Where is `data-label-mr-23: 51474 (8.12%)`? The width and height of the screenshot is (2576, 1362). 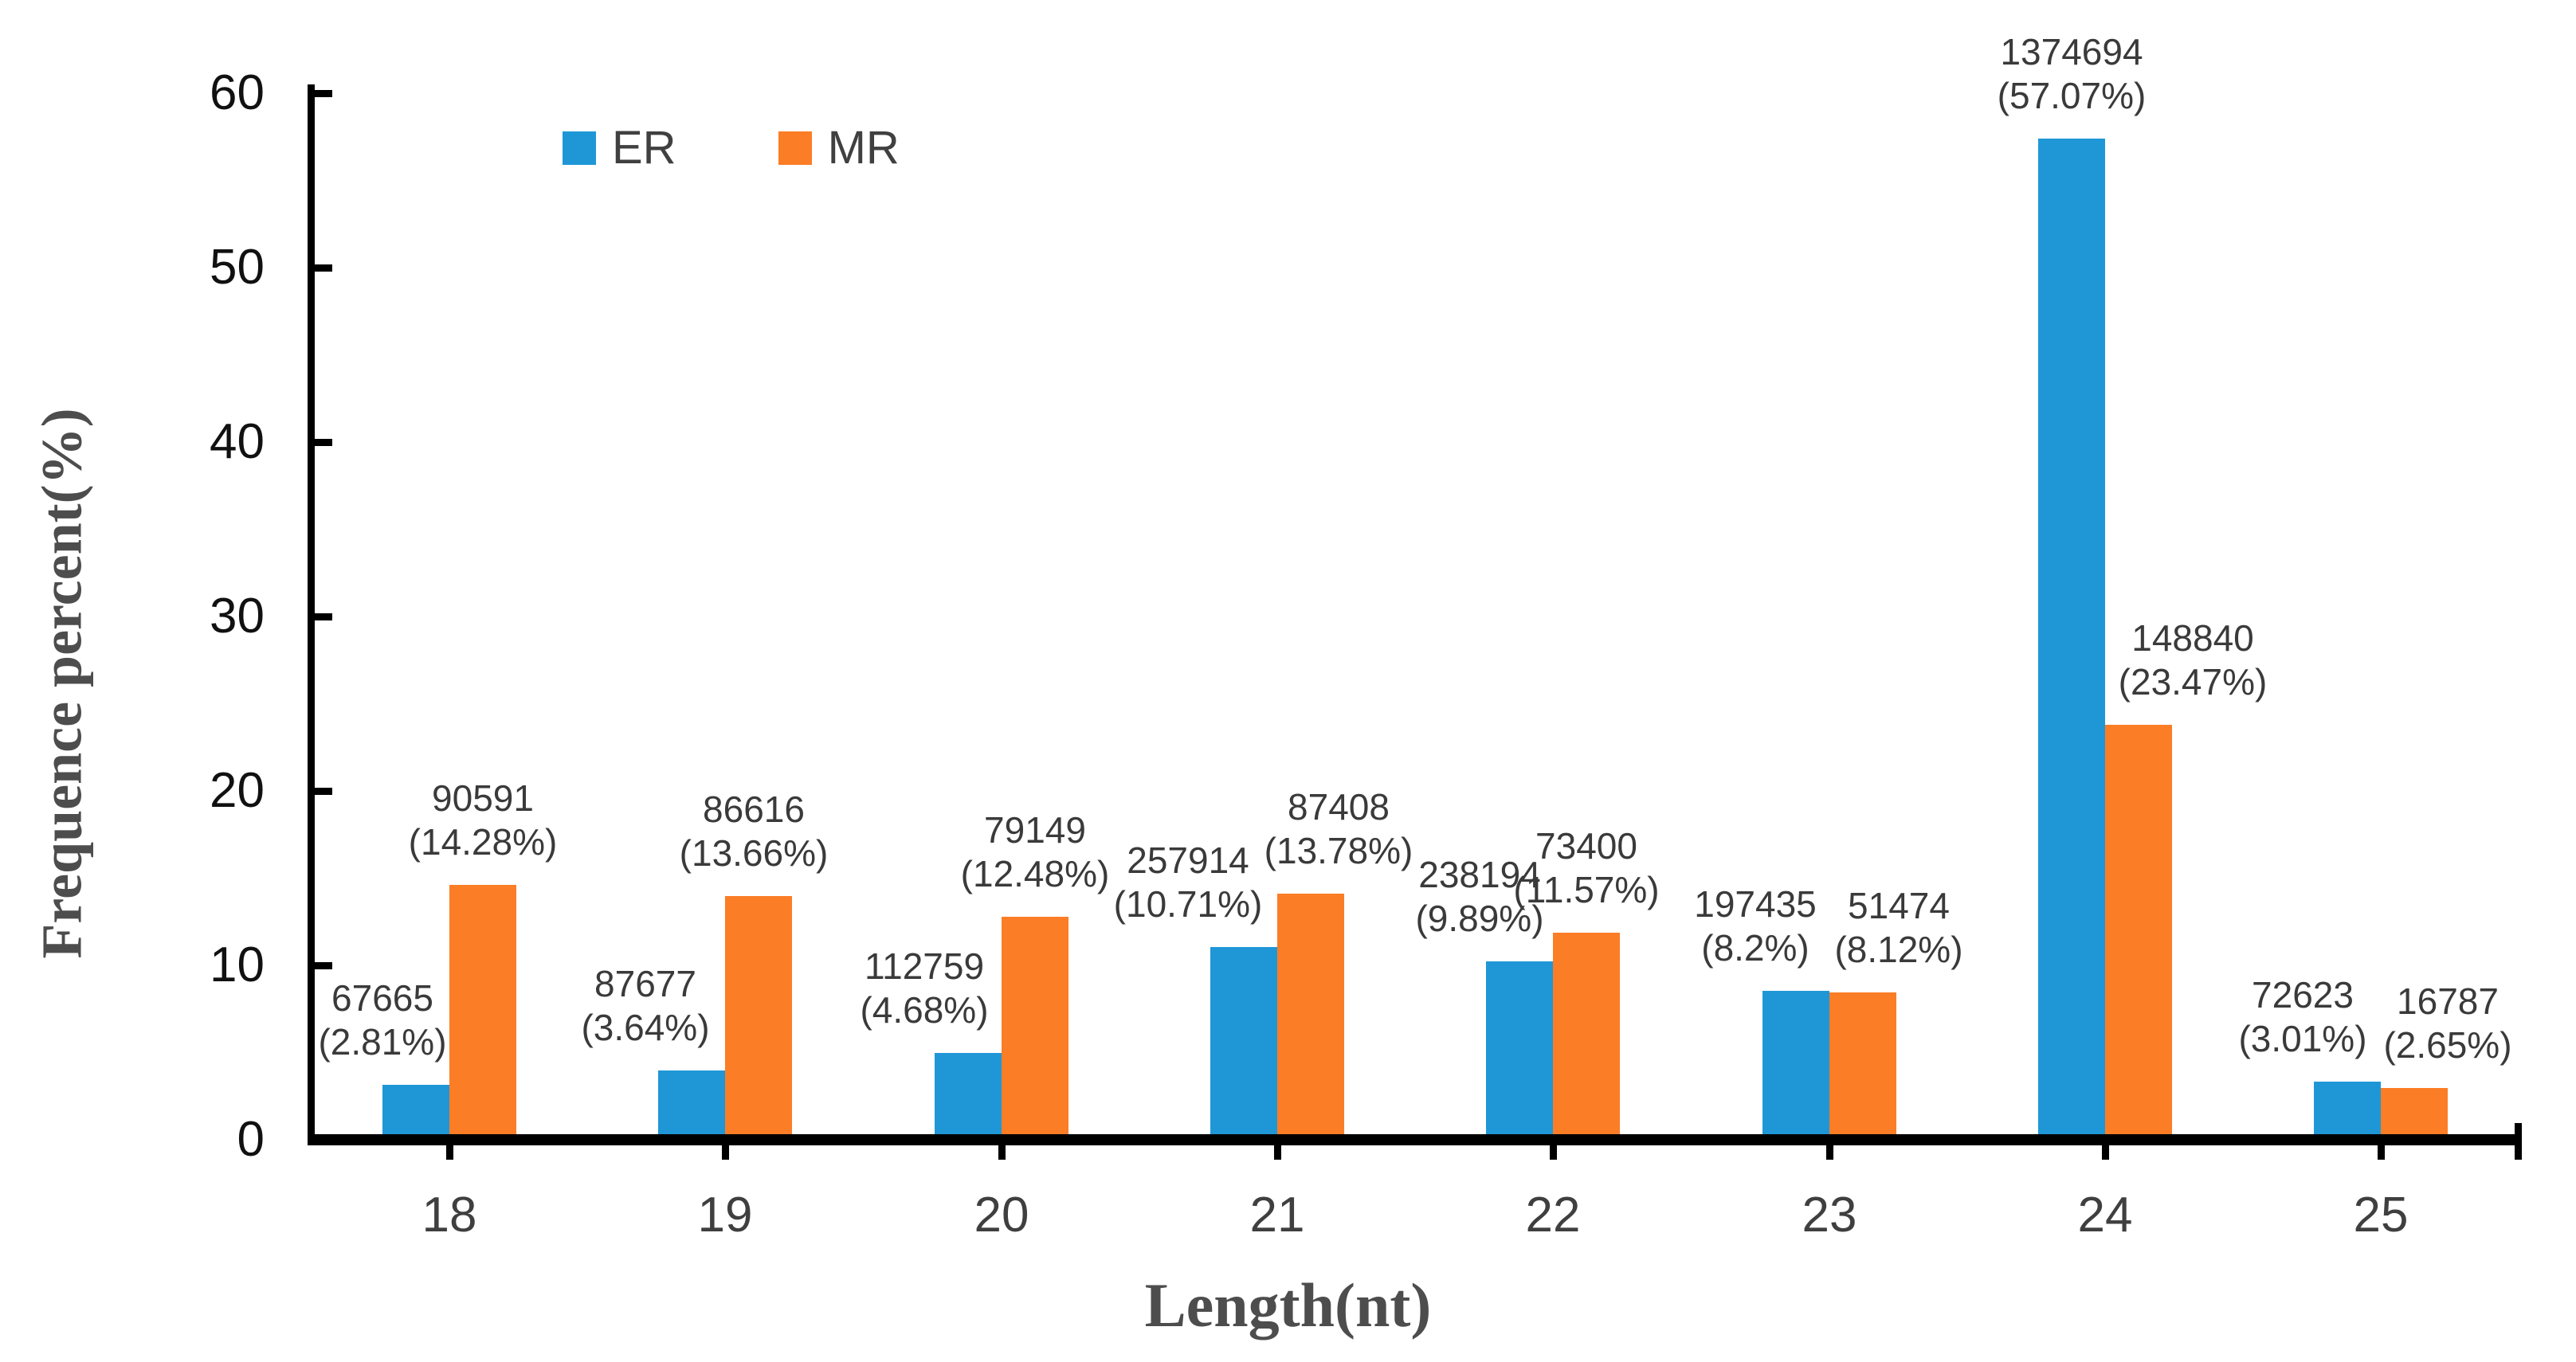 data-label-mr-23: 51474 (8.12%) is located at coordinates (1899, 927).